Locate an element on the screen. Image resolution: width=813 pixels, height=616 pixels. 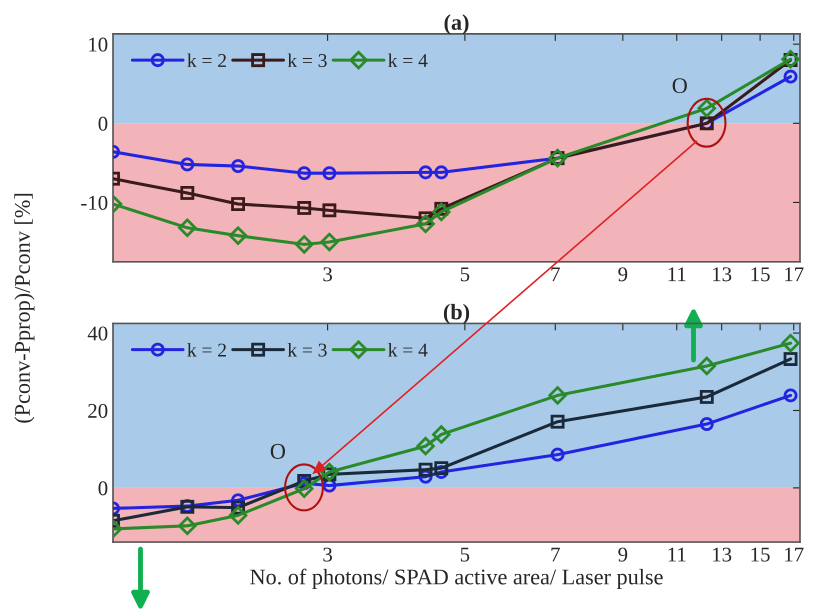
y-tick-label: 20 is located at coordinates (98, 411).